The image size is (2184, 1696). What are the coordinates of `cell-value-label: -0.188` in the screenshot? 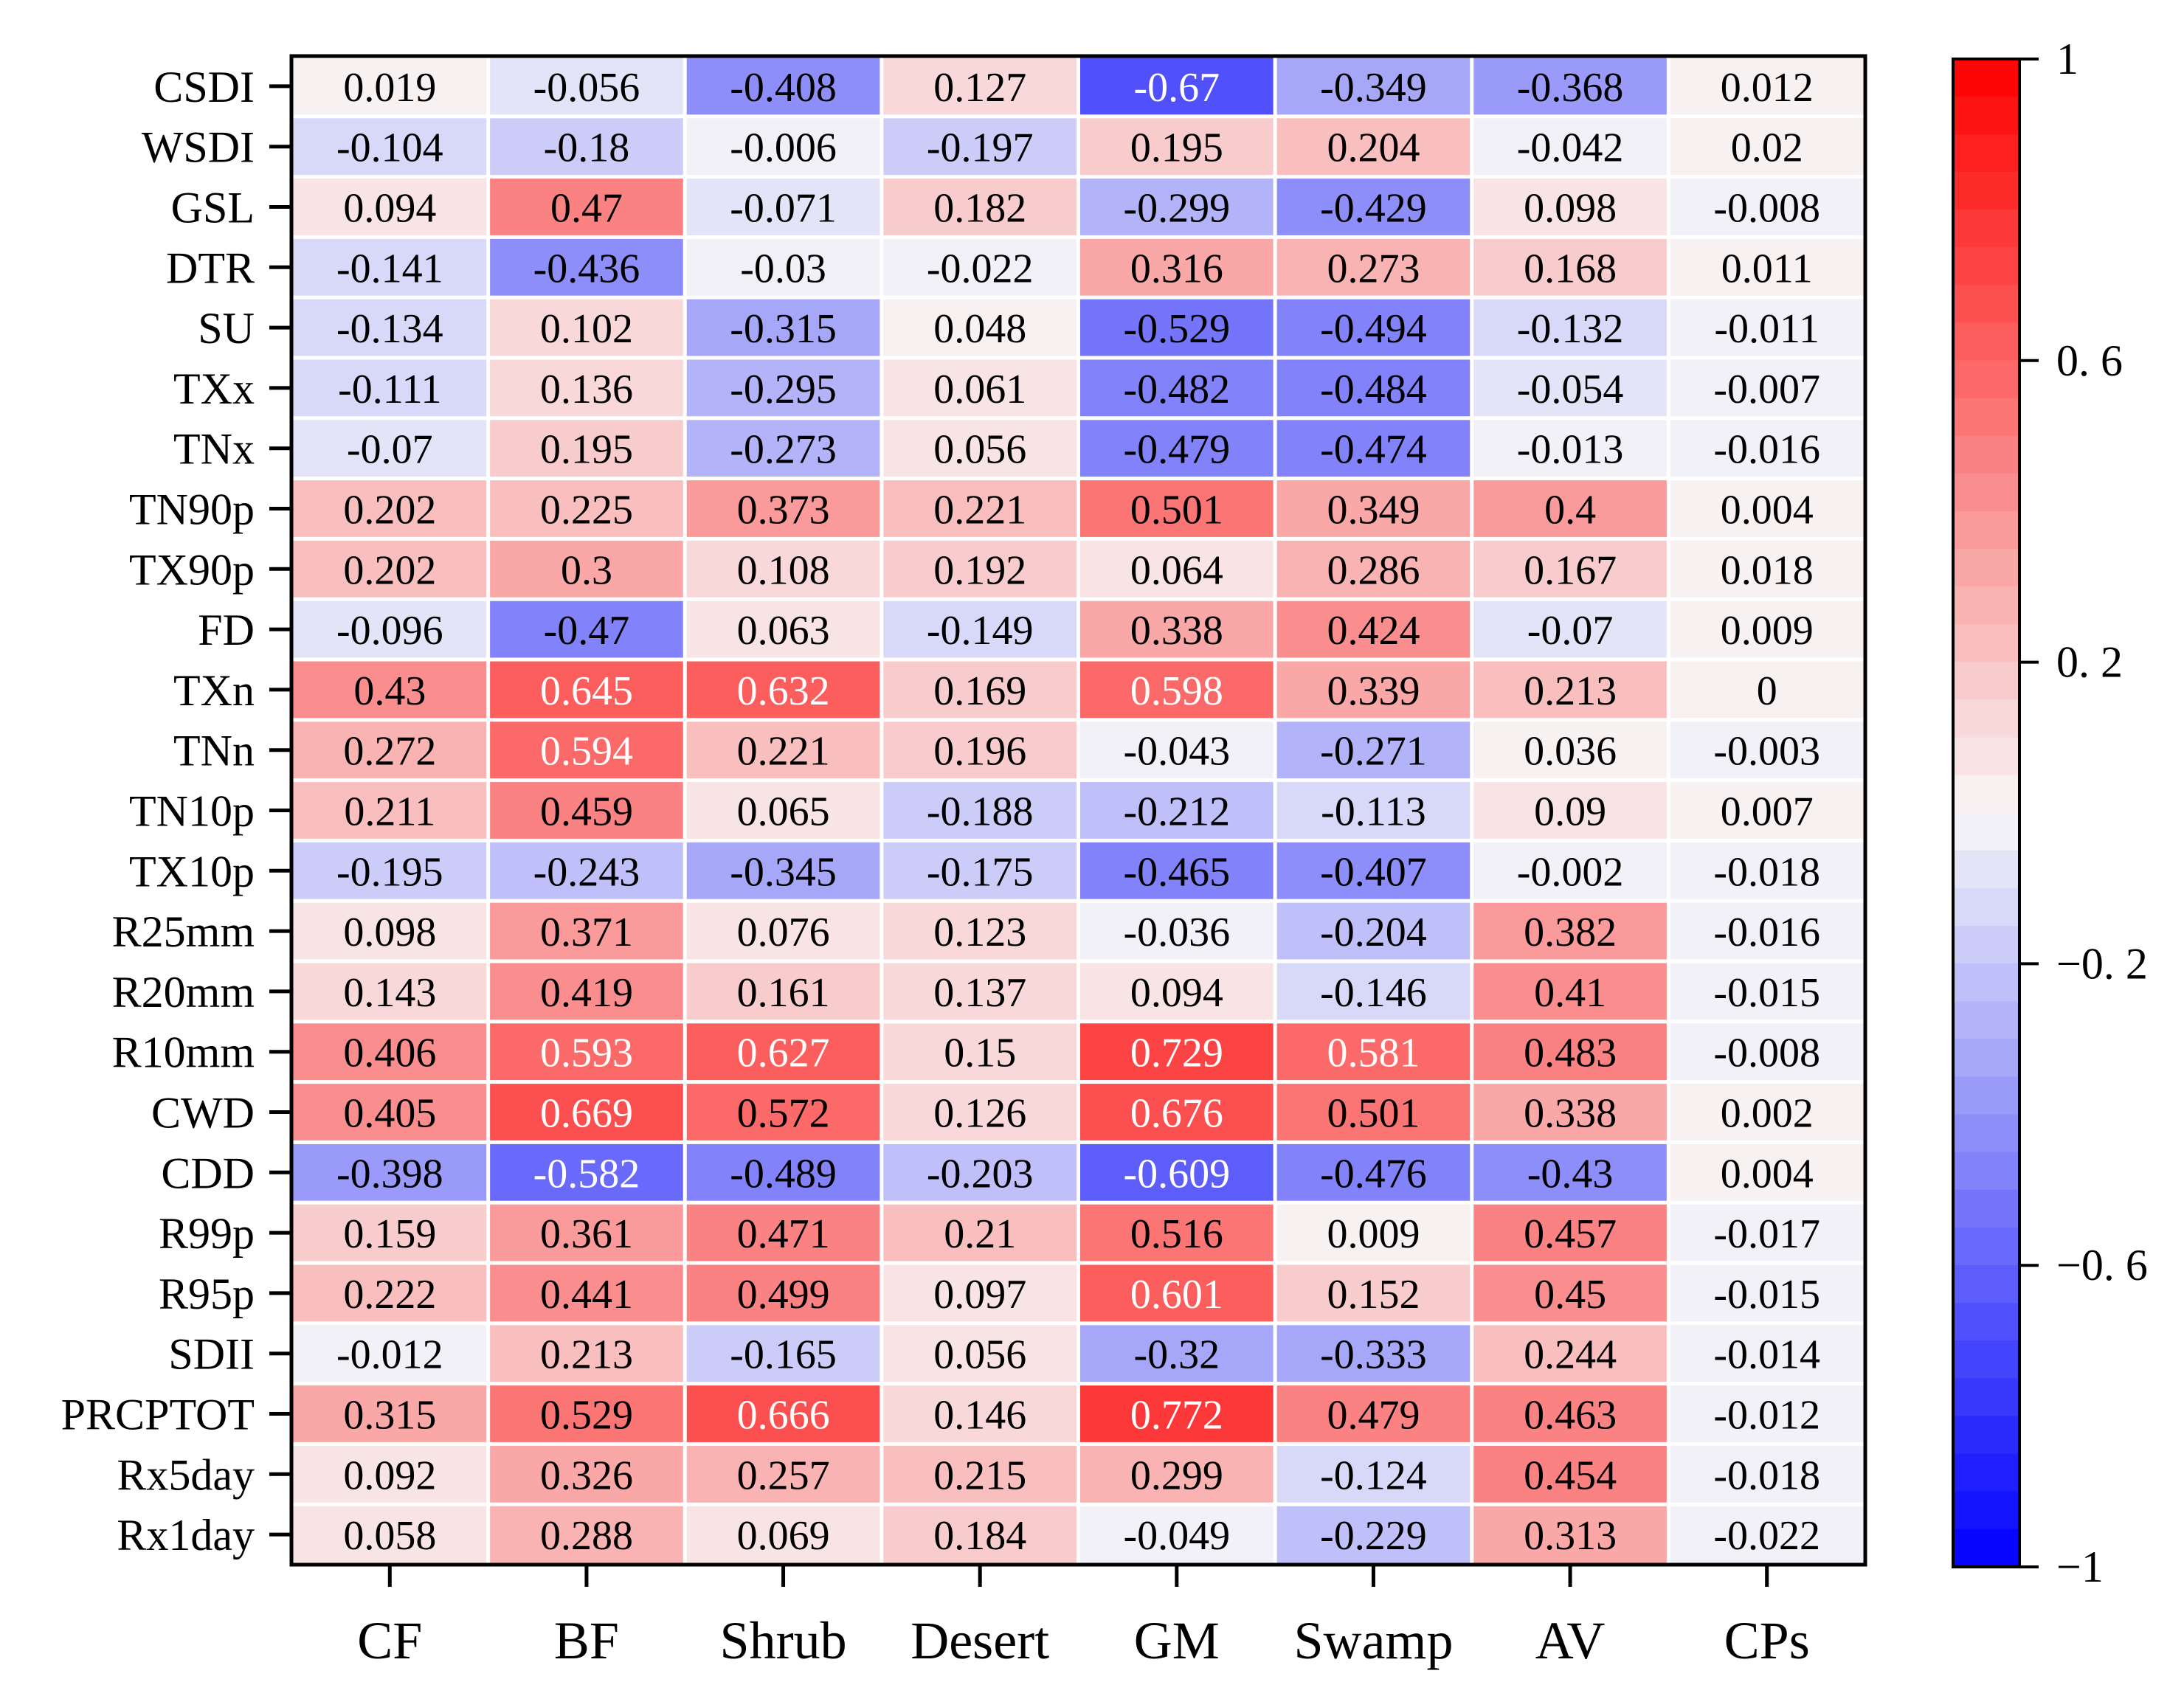 It's located at (981, 812).